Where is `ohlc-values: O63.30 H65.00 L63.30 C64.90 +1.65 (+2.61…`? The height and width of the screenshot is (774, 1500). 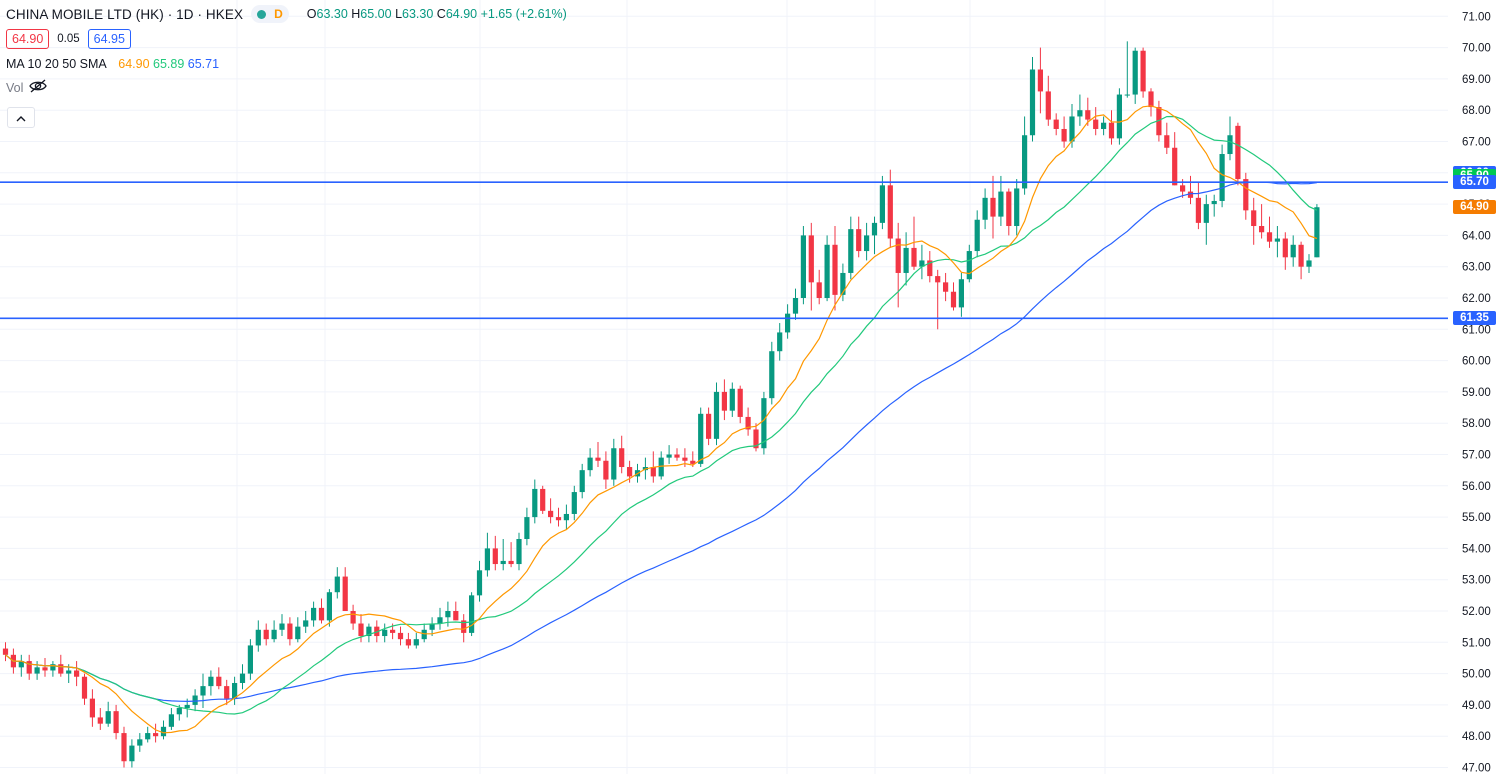
ohlc-values: O63.30 H65.00 L63.30 C64.90 +1.65 (+2.61… is located at coordinates (436, 14).